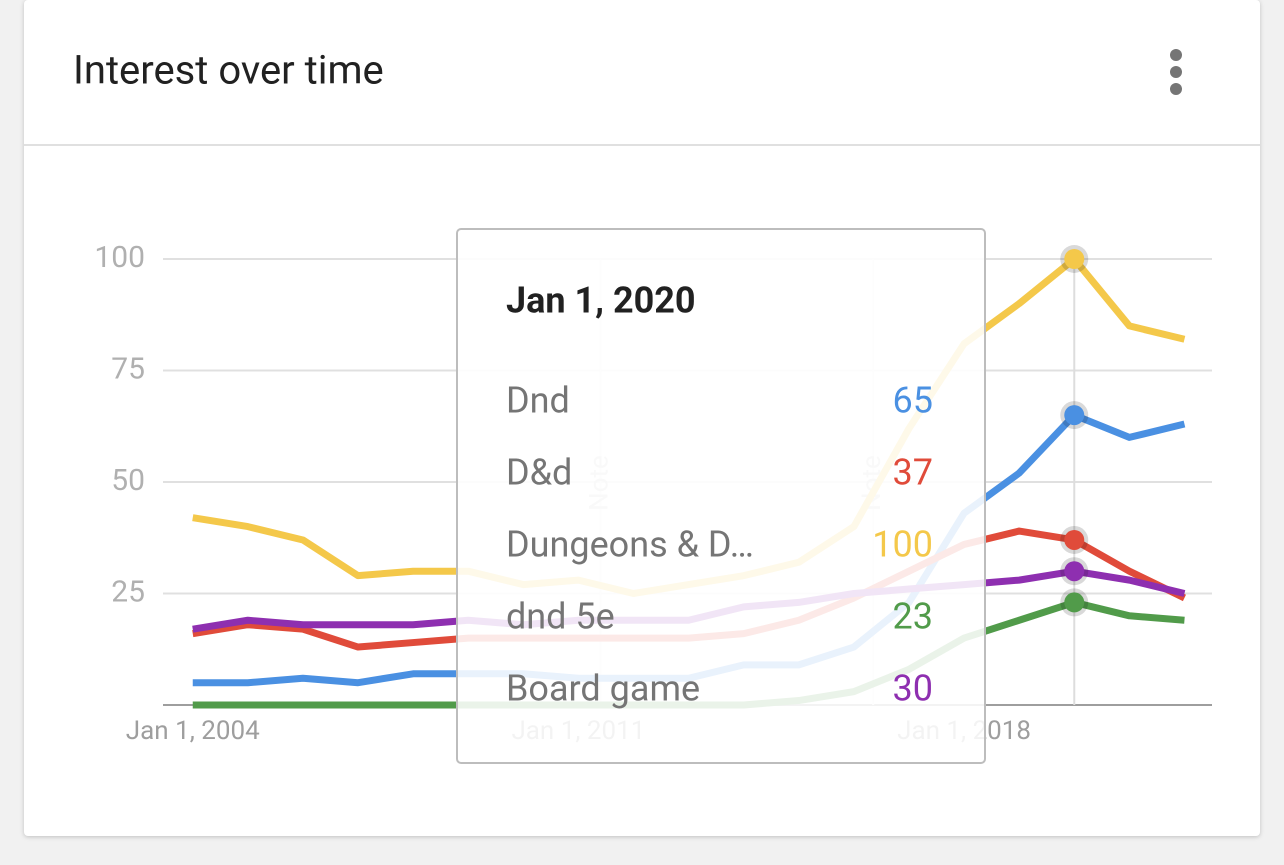  I want to click on tooltip-title: Jan 1, 2020, so click(601, 301).